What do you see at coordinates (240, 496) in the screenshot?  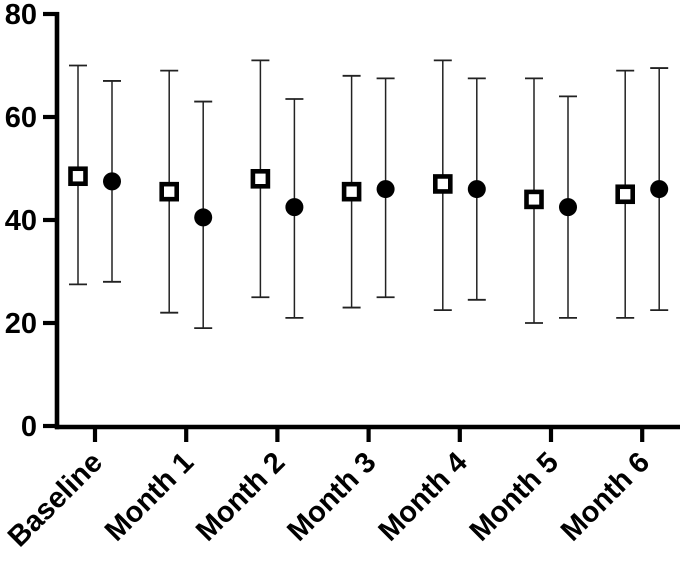 I see `x-axis-category-label: Month 2` at bounding box center [240, 496].